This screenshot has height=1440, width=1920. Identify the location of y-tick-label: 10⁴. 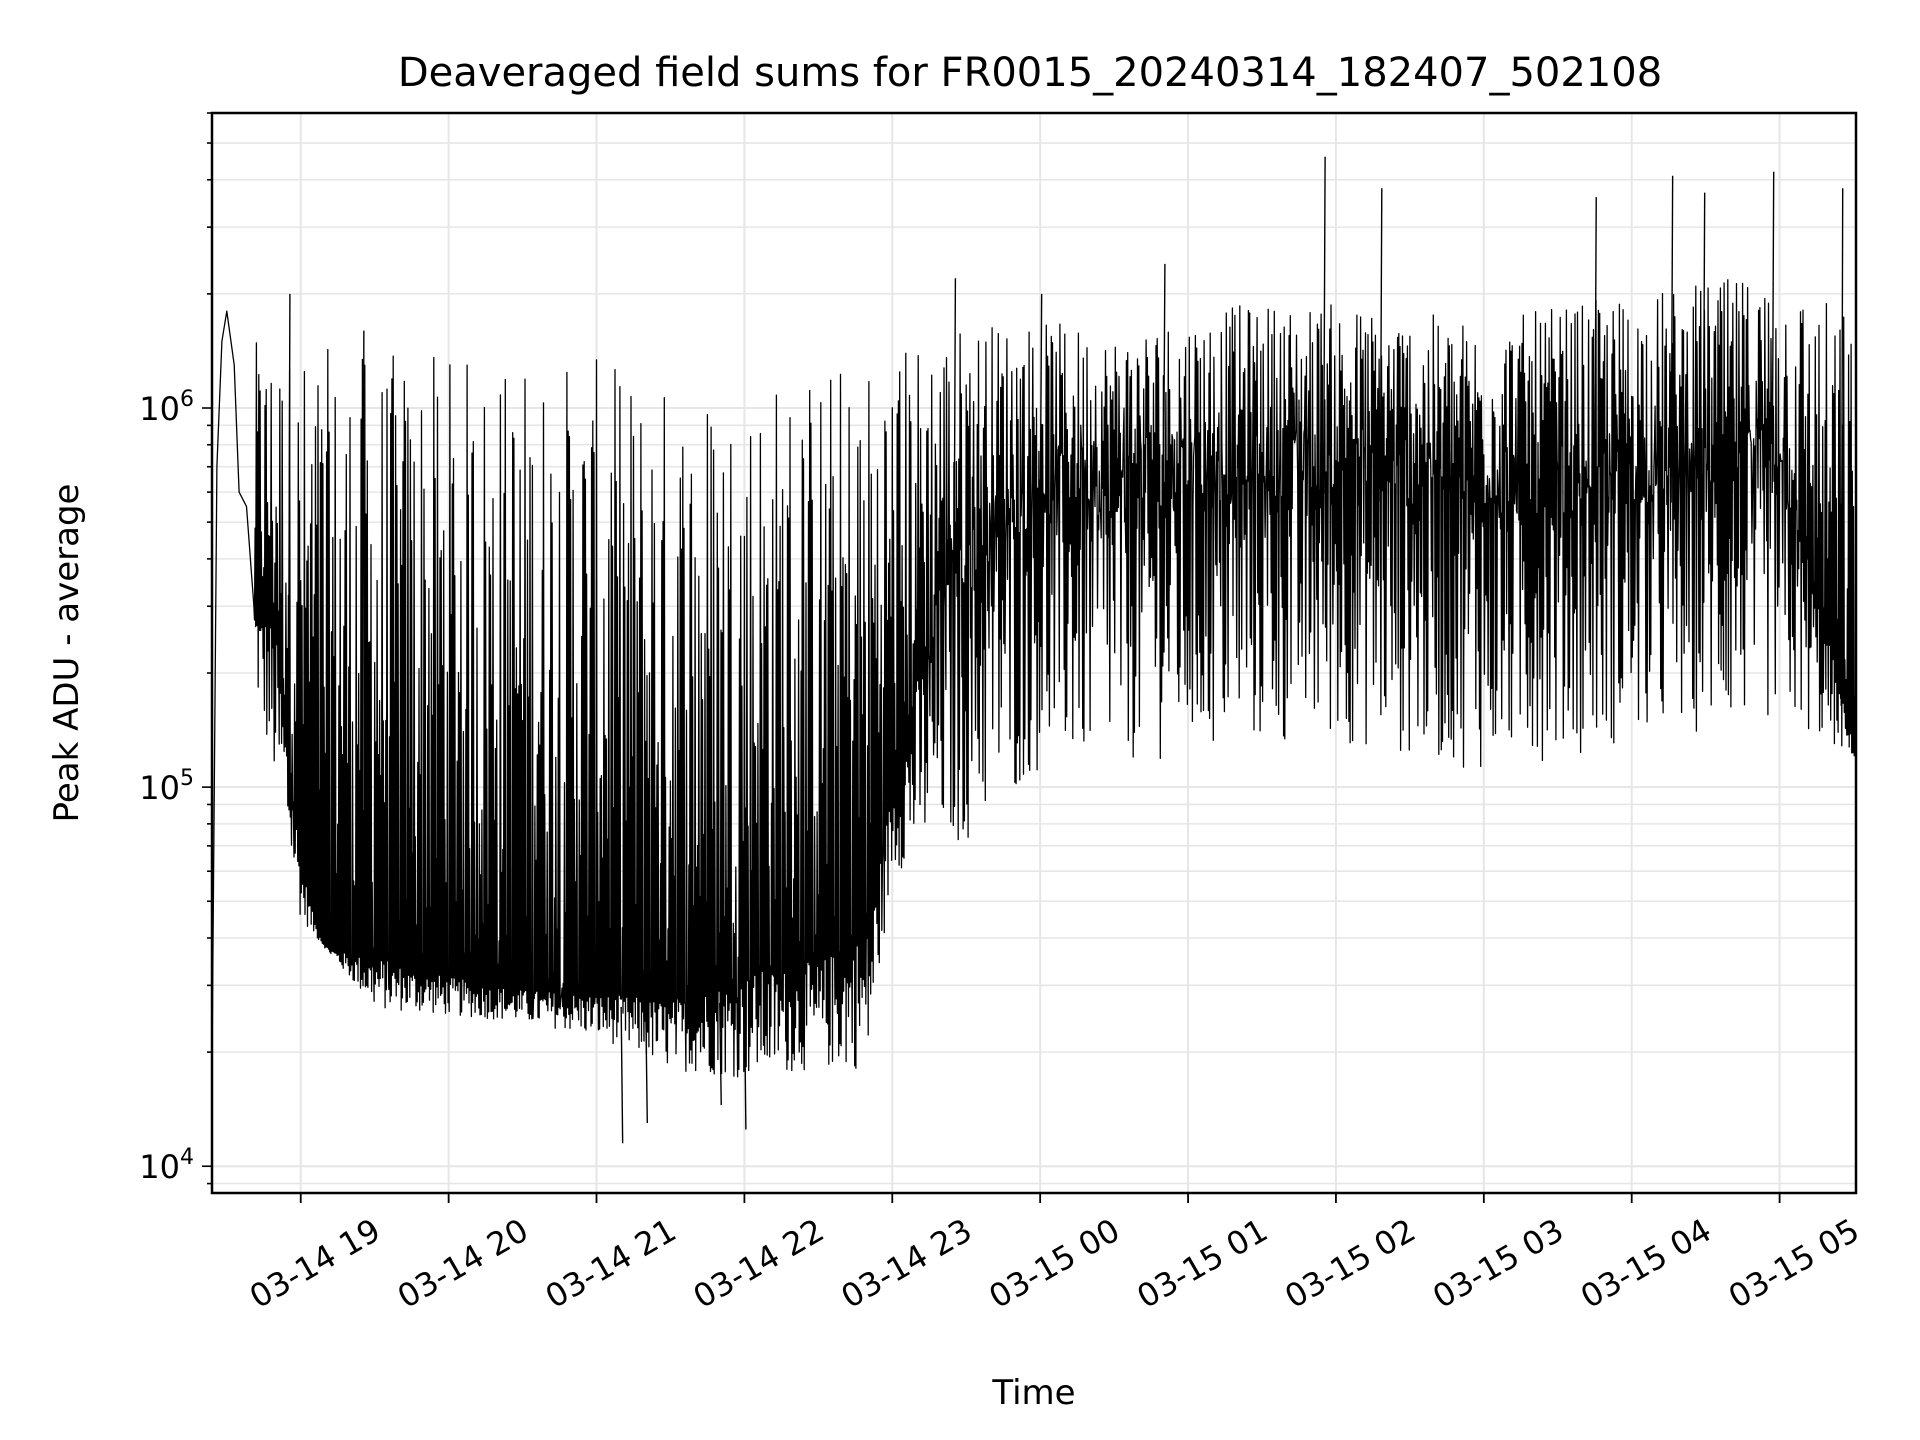
(166, 1165).